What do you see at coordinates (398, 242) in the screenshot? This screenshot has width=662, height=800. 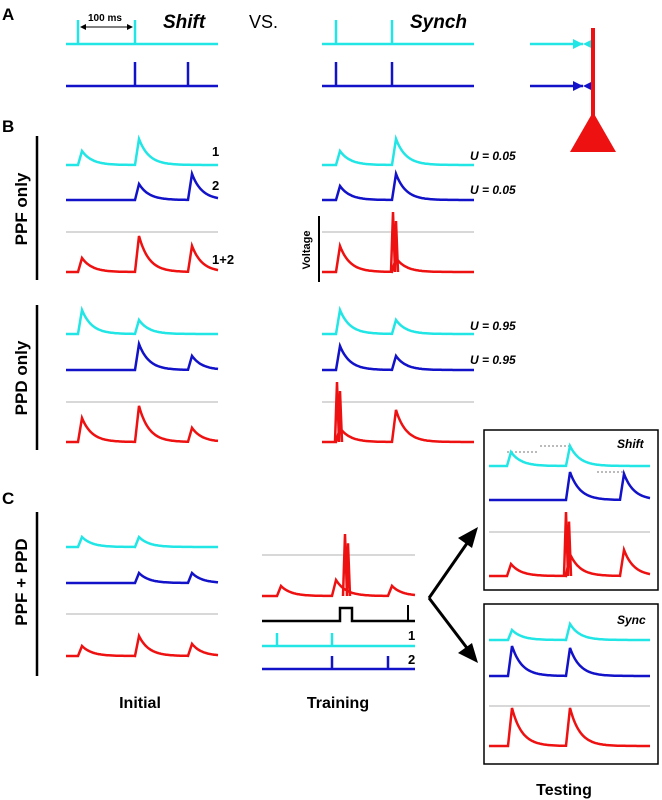 I see `ppf-synch-trace-sum` at bounding box center [398, 242].